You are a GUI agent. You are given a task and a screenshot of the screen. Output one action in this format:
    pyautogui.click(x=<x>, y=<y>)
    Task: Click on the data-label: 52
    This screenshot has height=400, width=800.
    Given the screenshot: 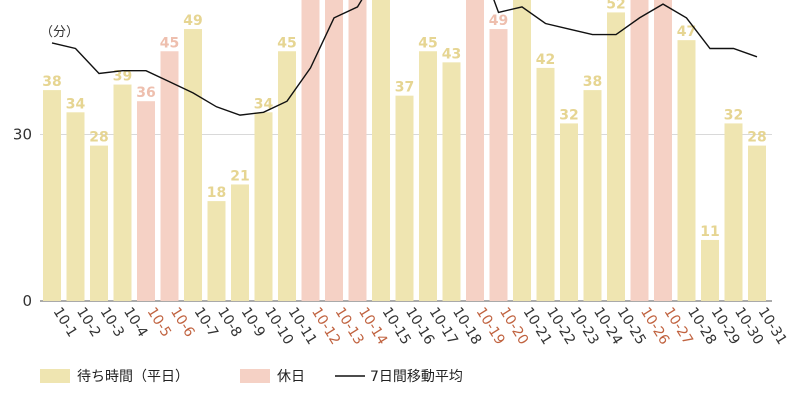 What is the action you would take?
    pyautogui.click(x=615, y=6)
    